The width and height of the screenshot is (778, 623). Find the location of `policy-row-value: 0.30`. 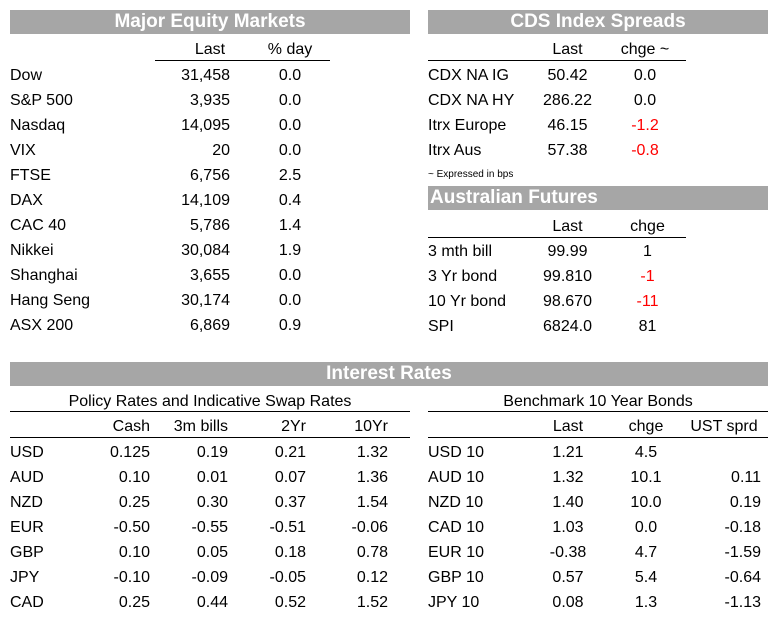

policy-row-value: 0.30 is located at coordinates (212, 502).